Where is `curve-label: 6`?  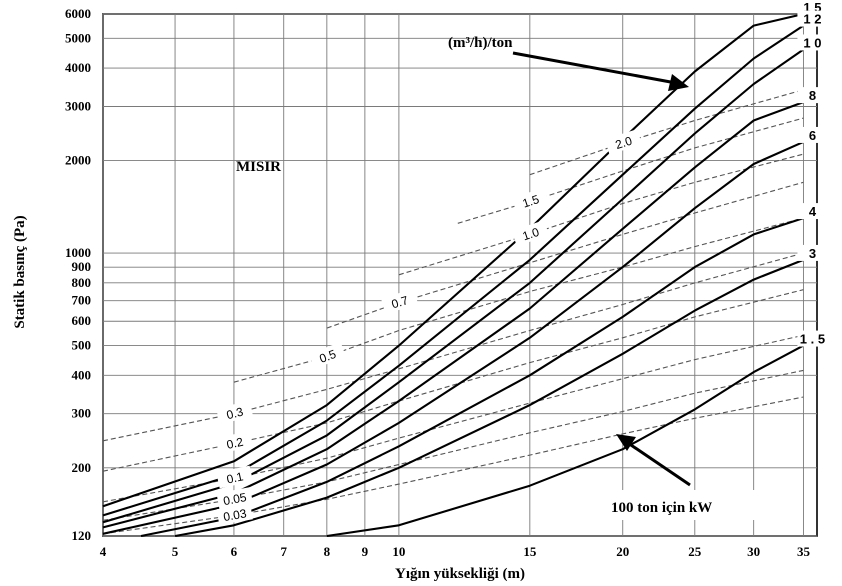 curve-label: 6 is located at coordinates (812, 135).